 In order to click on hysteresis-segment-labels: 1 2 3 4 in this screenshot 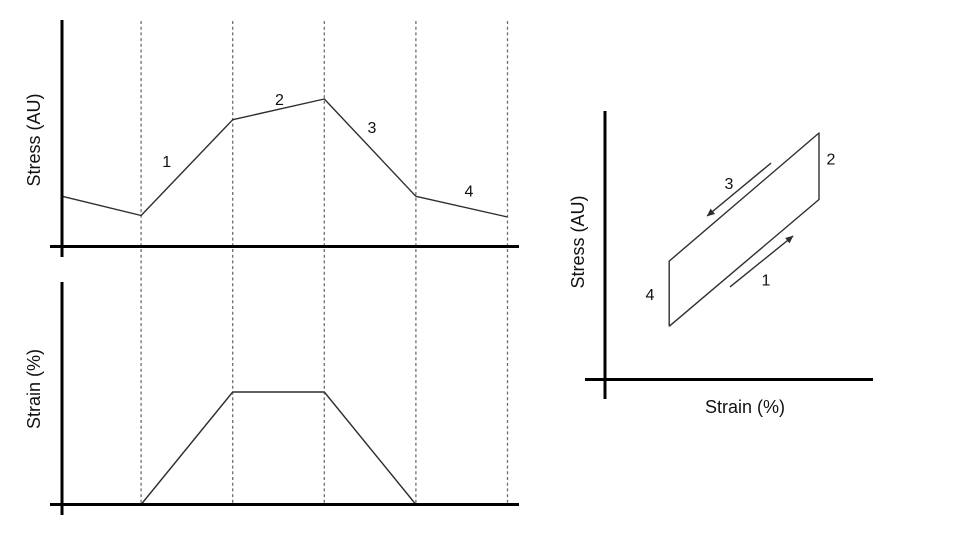, I will do `click(740, 228)`.